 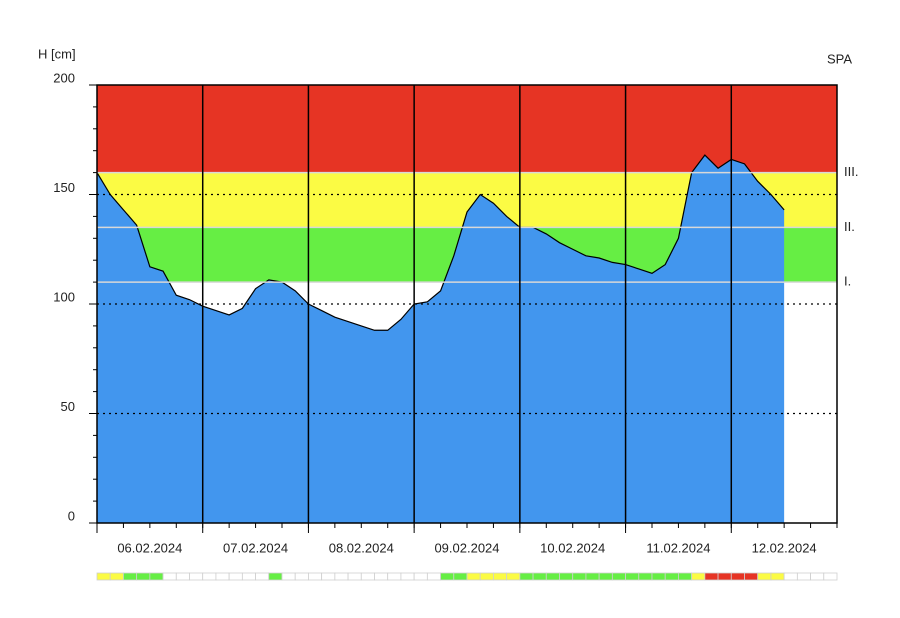 I want to click on y-tick-label: 200, so click(x=64, y=77).